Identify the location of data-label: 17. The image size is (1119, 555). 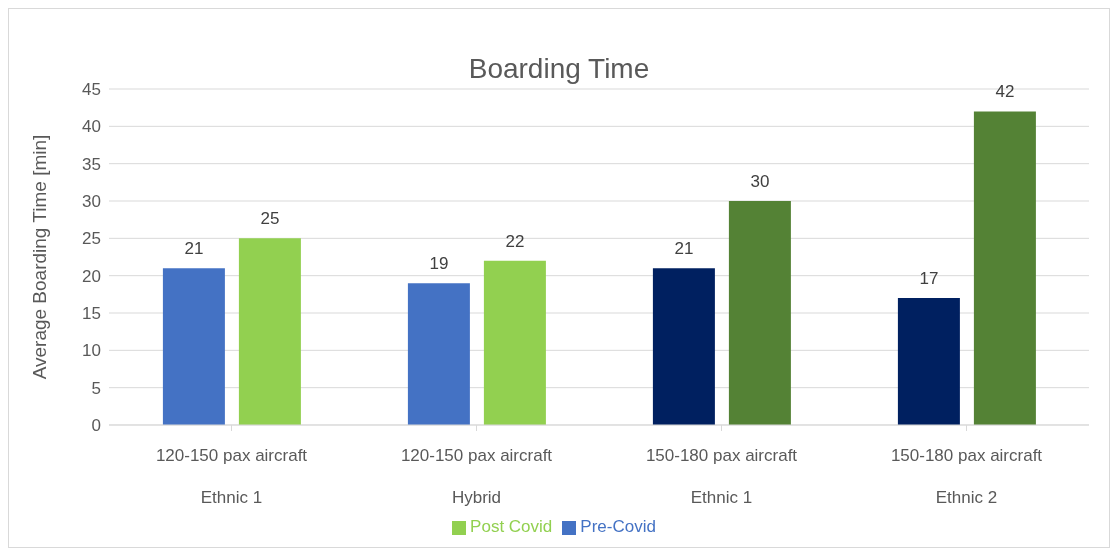
(929, 279).